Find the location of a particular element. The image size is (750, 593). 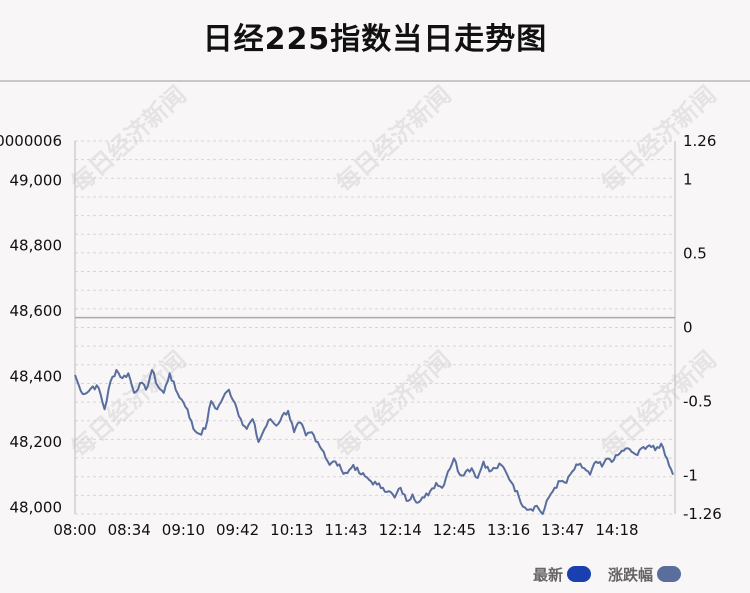

legend-change-swatch is located at coordinates (669, 574).